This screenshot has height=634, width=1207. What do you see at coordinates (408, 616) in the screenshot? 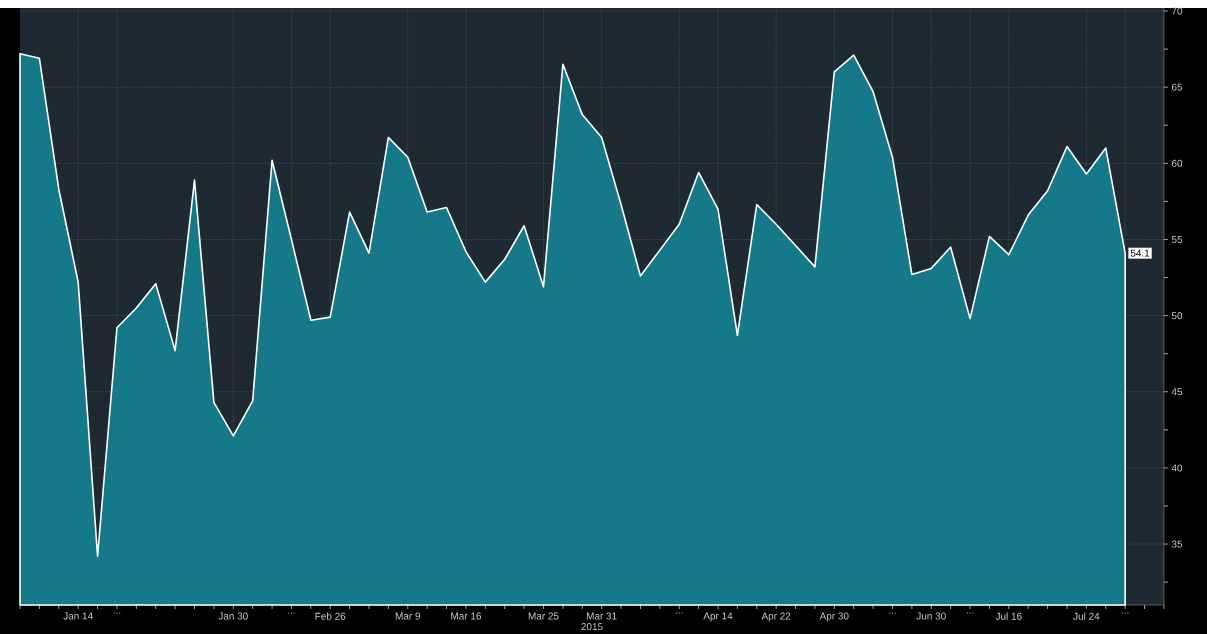
I see `x-tick-label: Mar 9` at bounding box center [408, 616].